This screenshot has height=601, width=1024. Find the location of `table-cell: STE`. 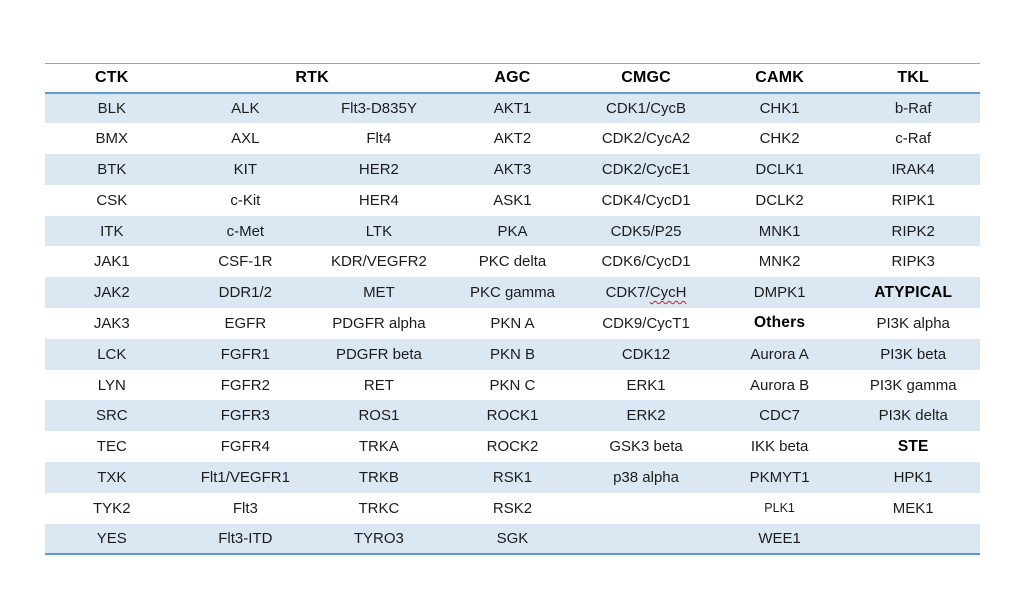

table-cell: STE is located at coordinates (913, 446).